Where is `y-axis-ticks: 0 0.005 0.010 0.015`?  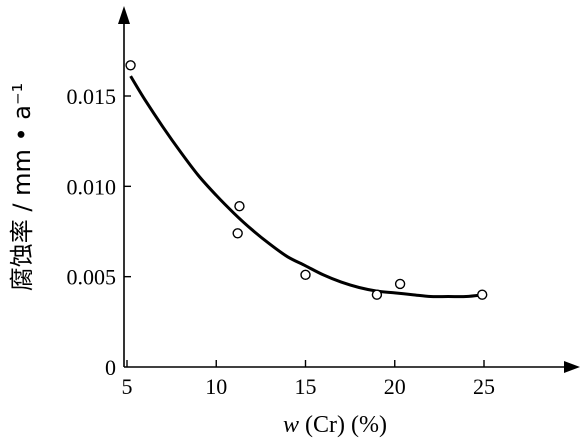 y-axis-ticks: 0 0.005 0.010 0.015 is located at coordinates (99, 232).